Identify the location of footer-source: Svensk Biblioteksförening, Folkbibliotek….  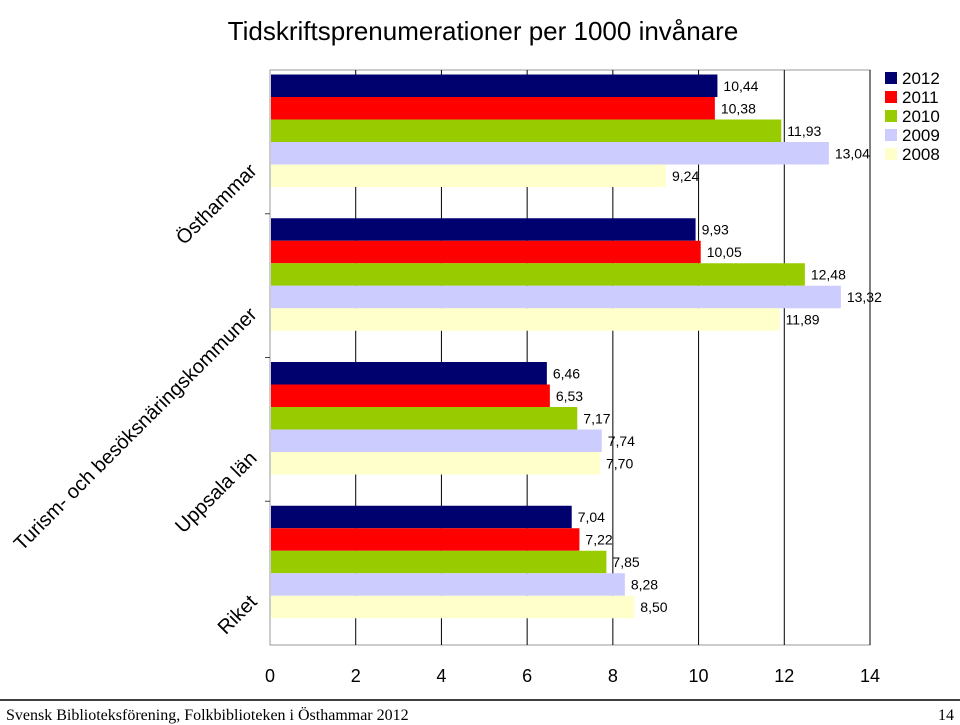
(207, 715).